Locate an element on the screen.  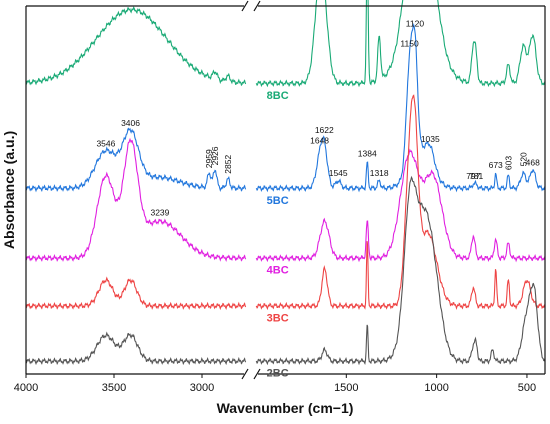
x-tick-label-3500: 3500 is located at coordinates (114, 388).